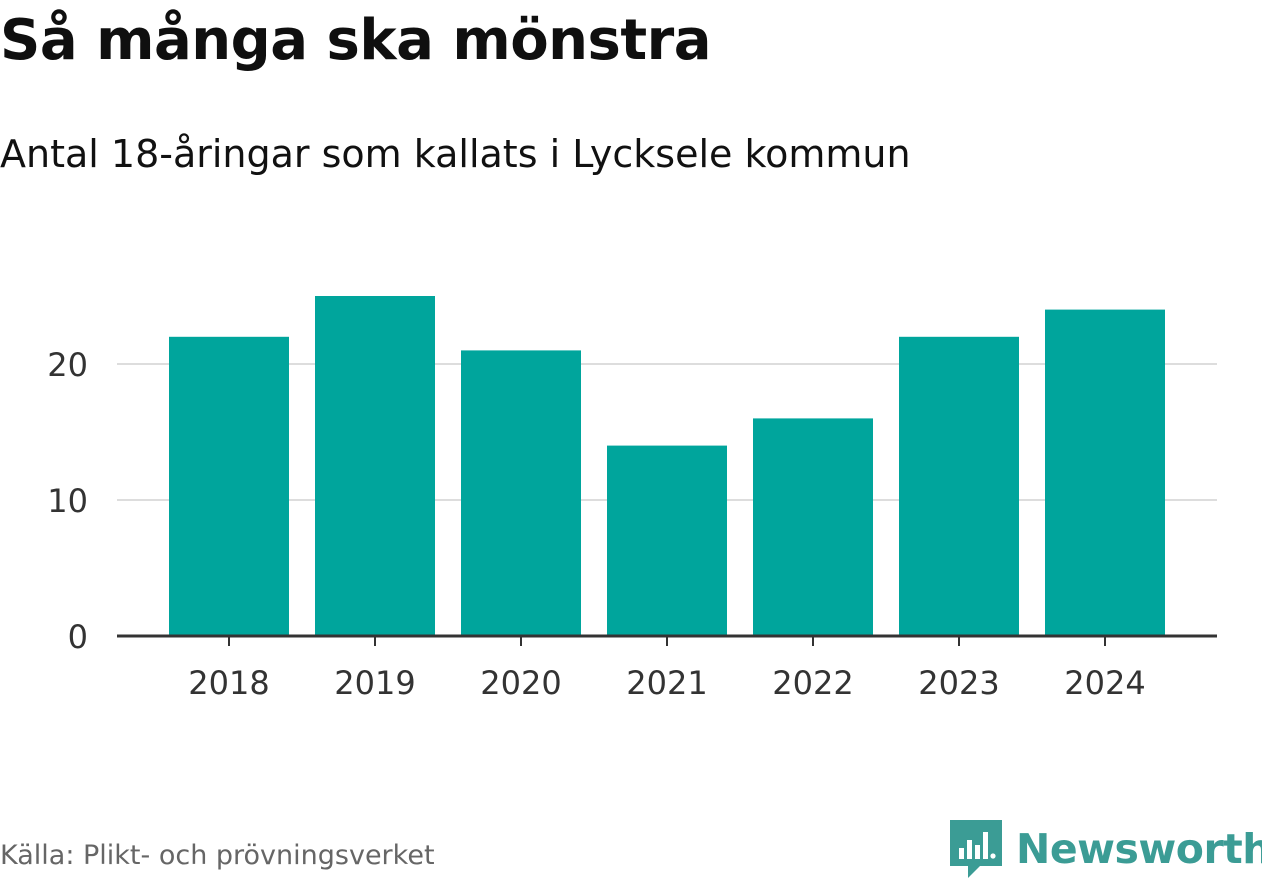 The height and width of the screenshot is (880, 1262). Describe the element at coordinates (812, 683) in the screenshot. I see `x-tick-label: 2022` at that location.